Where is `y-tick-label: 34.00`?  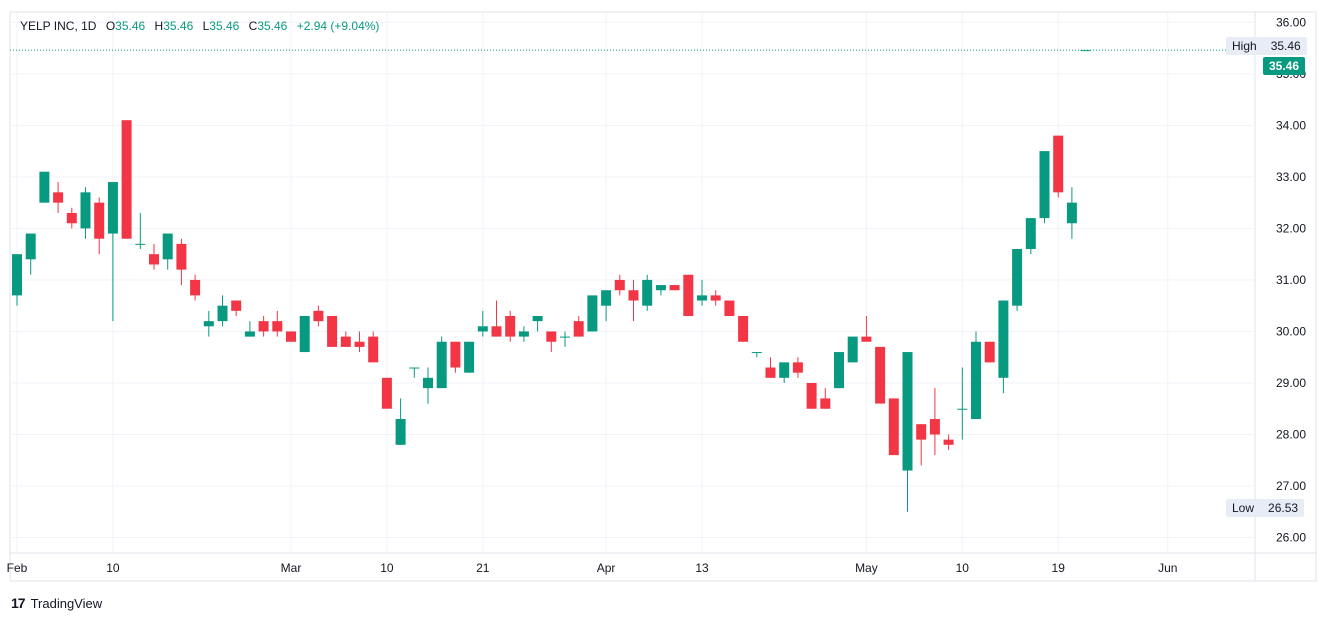
y-tick-label: 34.00 is located at coordinates (1291, 125).